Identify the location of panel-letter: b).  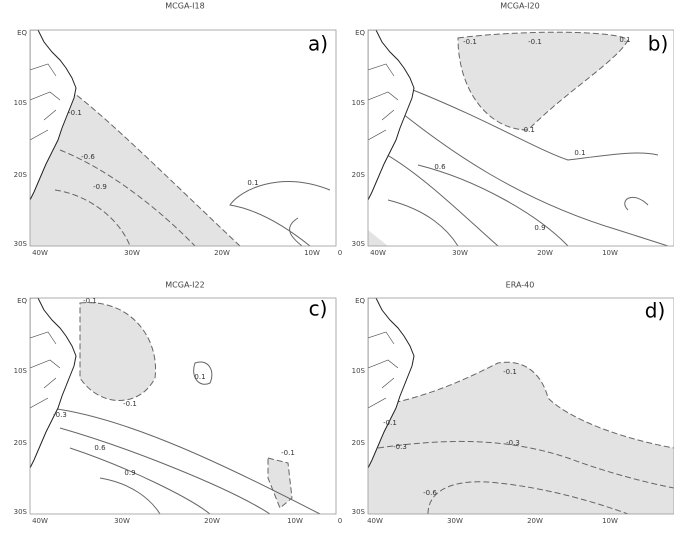
(658, 44).